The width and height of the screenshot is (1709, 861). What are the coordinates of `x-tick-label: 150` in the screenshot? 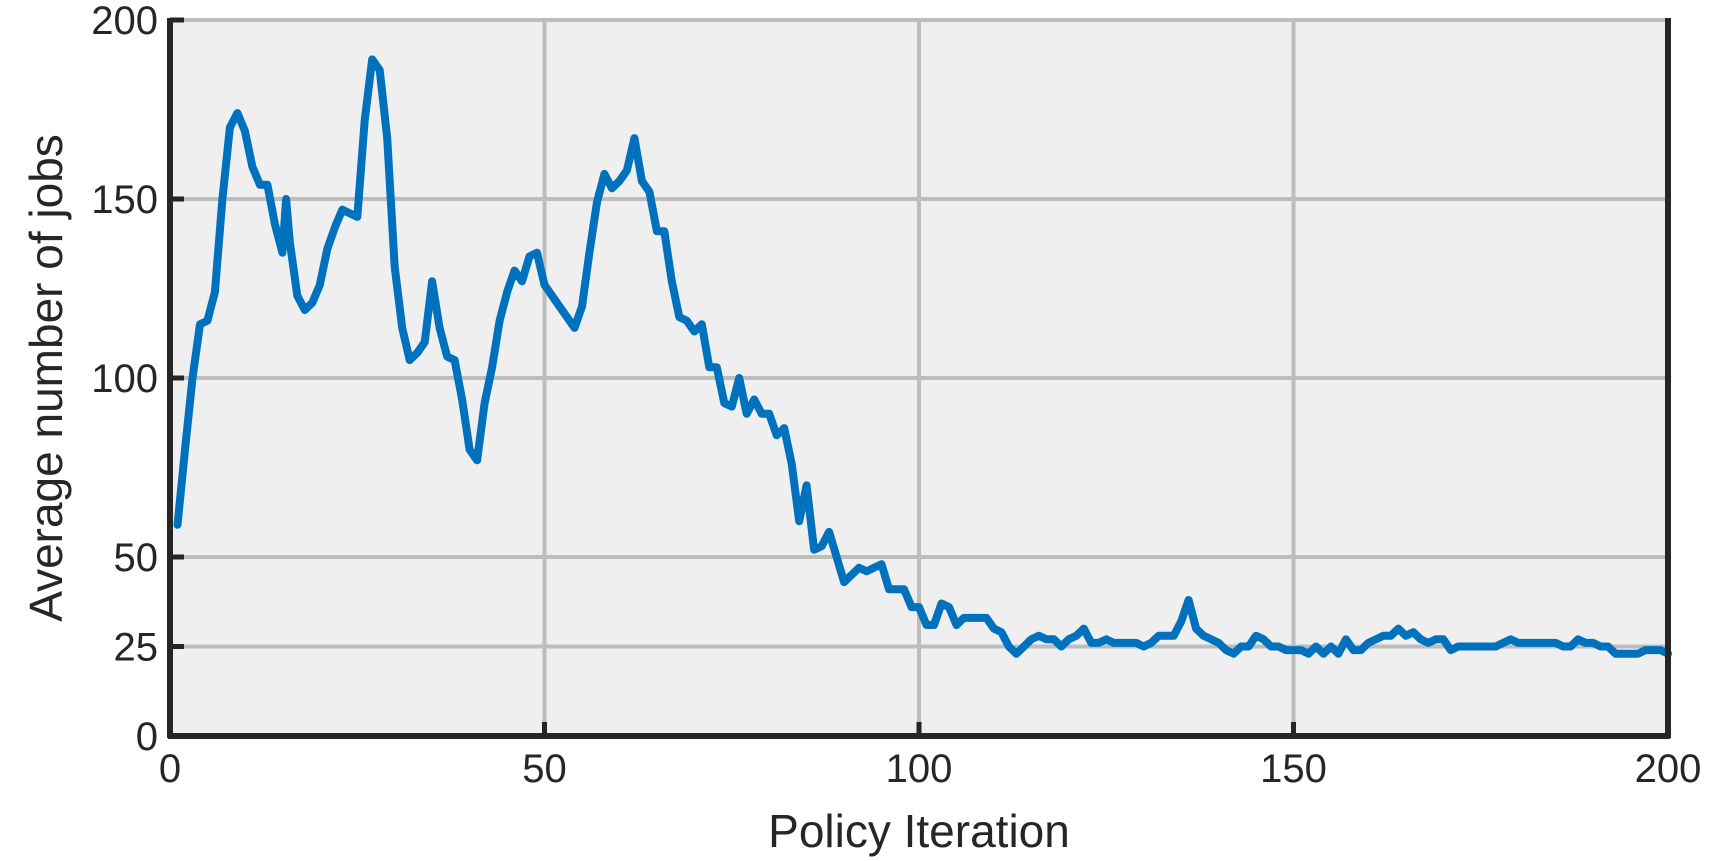 It's located at (1293, 769).